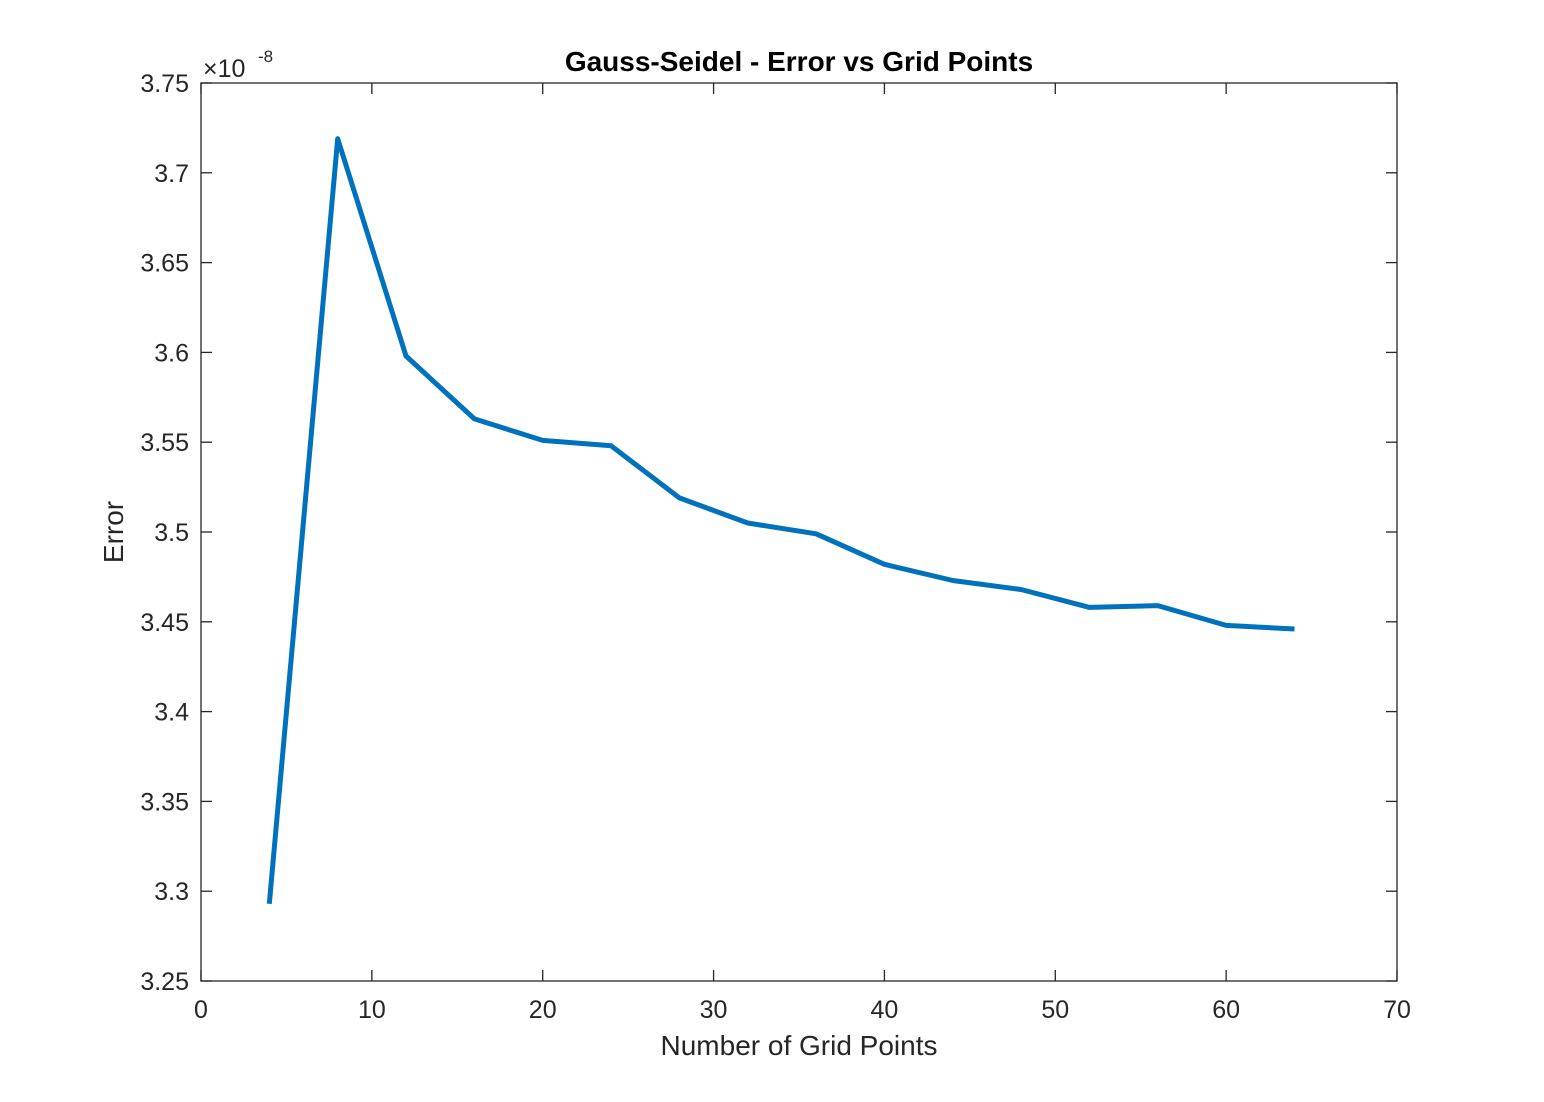 The width and height of the screenshot is (1544, 1102). Describe the element at coordinates (164, 623) in the screenshot. I see `y-tick-label: 3.45` at that location.